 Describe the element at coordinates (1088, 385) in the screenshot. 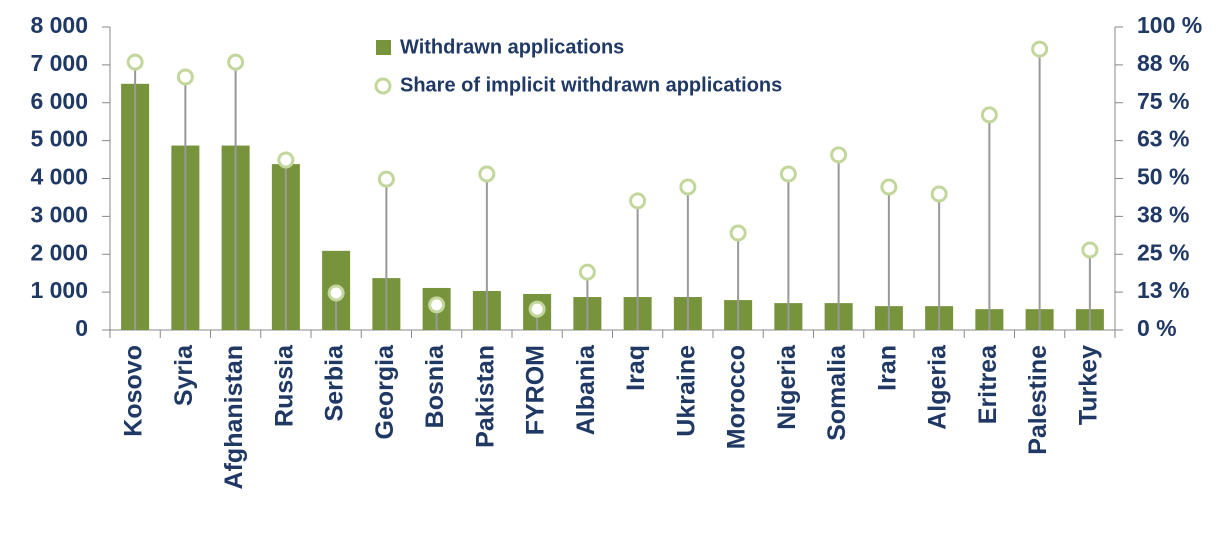

I see `x-tick-label: Turkey` at that location.